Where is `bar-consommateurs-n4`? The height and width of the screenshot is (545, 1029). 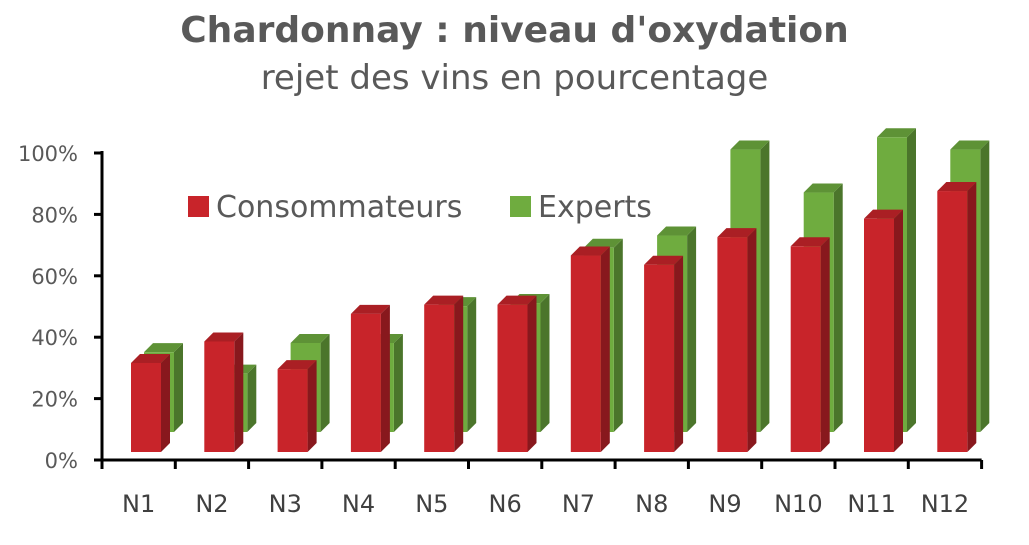
bar-consommateurs-n4 is located at coordinates (370, 378).